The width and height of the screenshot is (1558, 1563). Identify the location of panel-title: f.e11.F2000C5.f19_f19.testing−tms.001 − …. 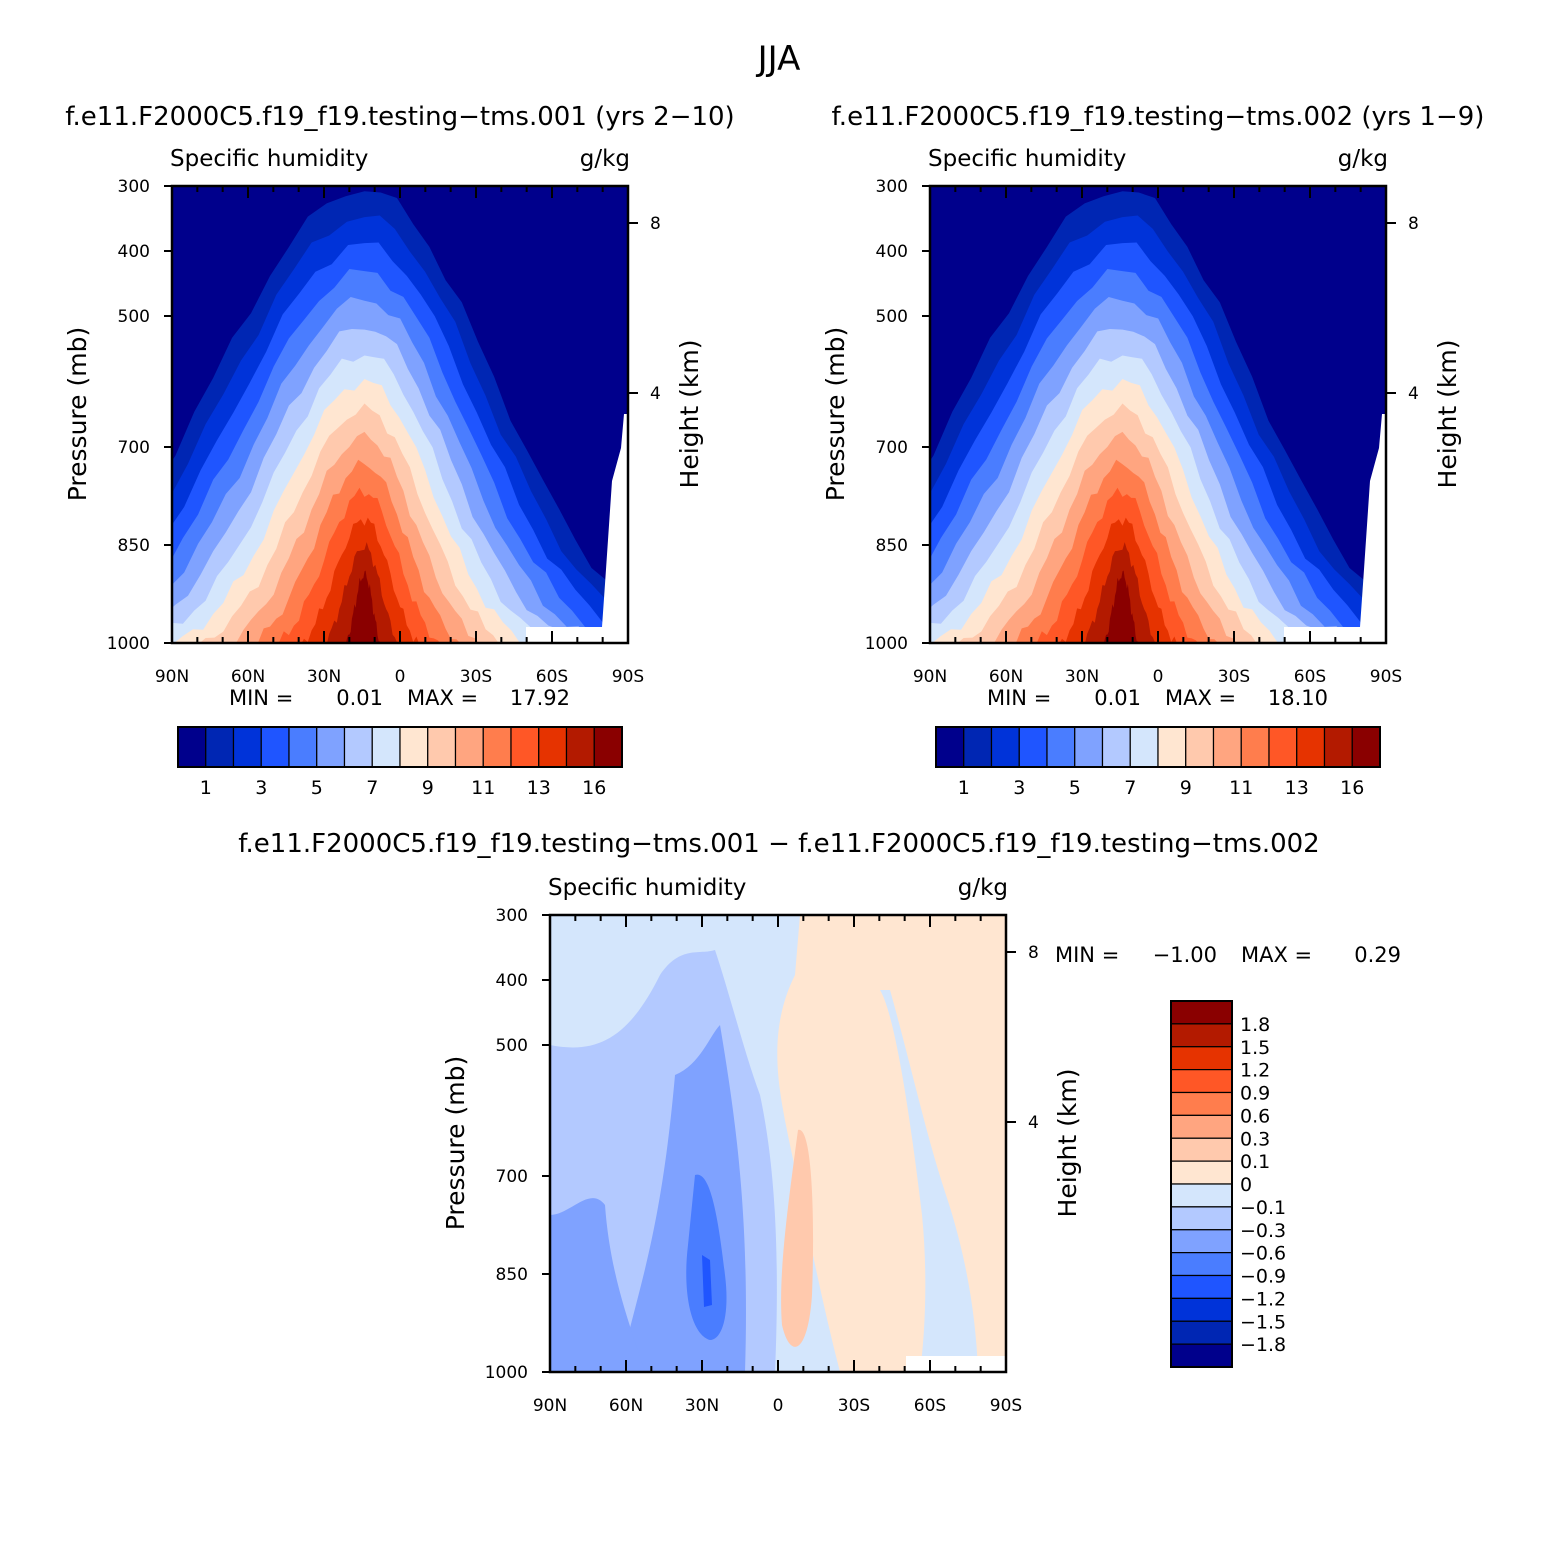
(778, 844).